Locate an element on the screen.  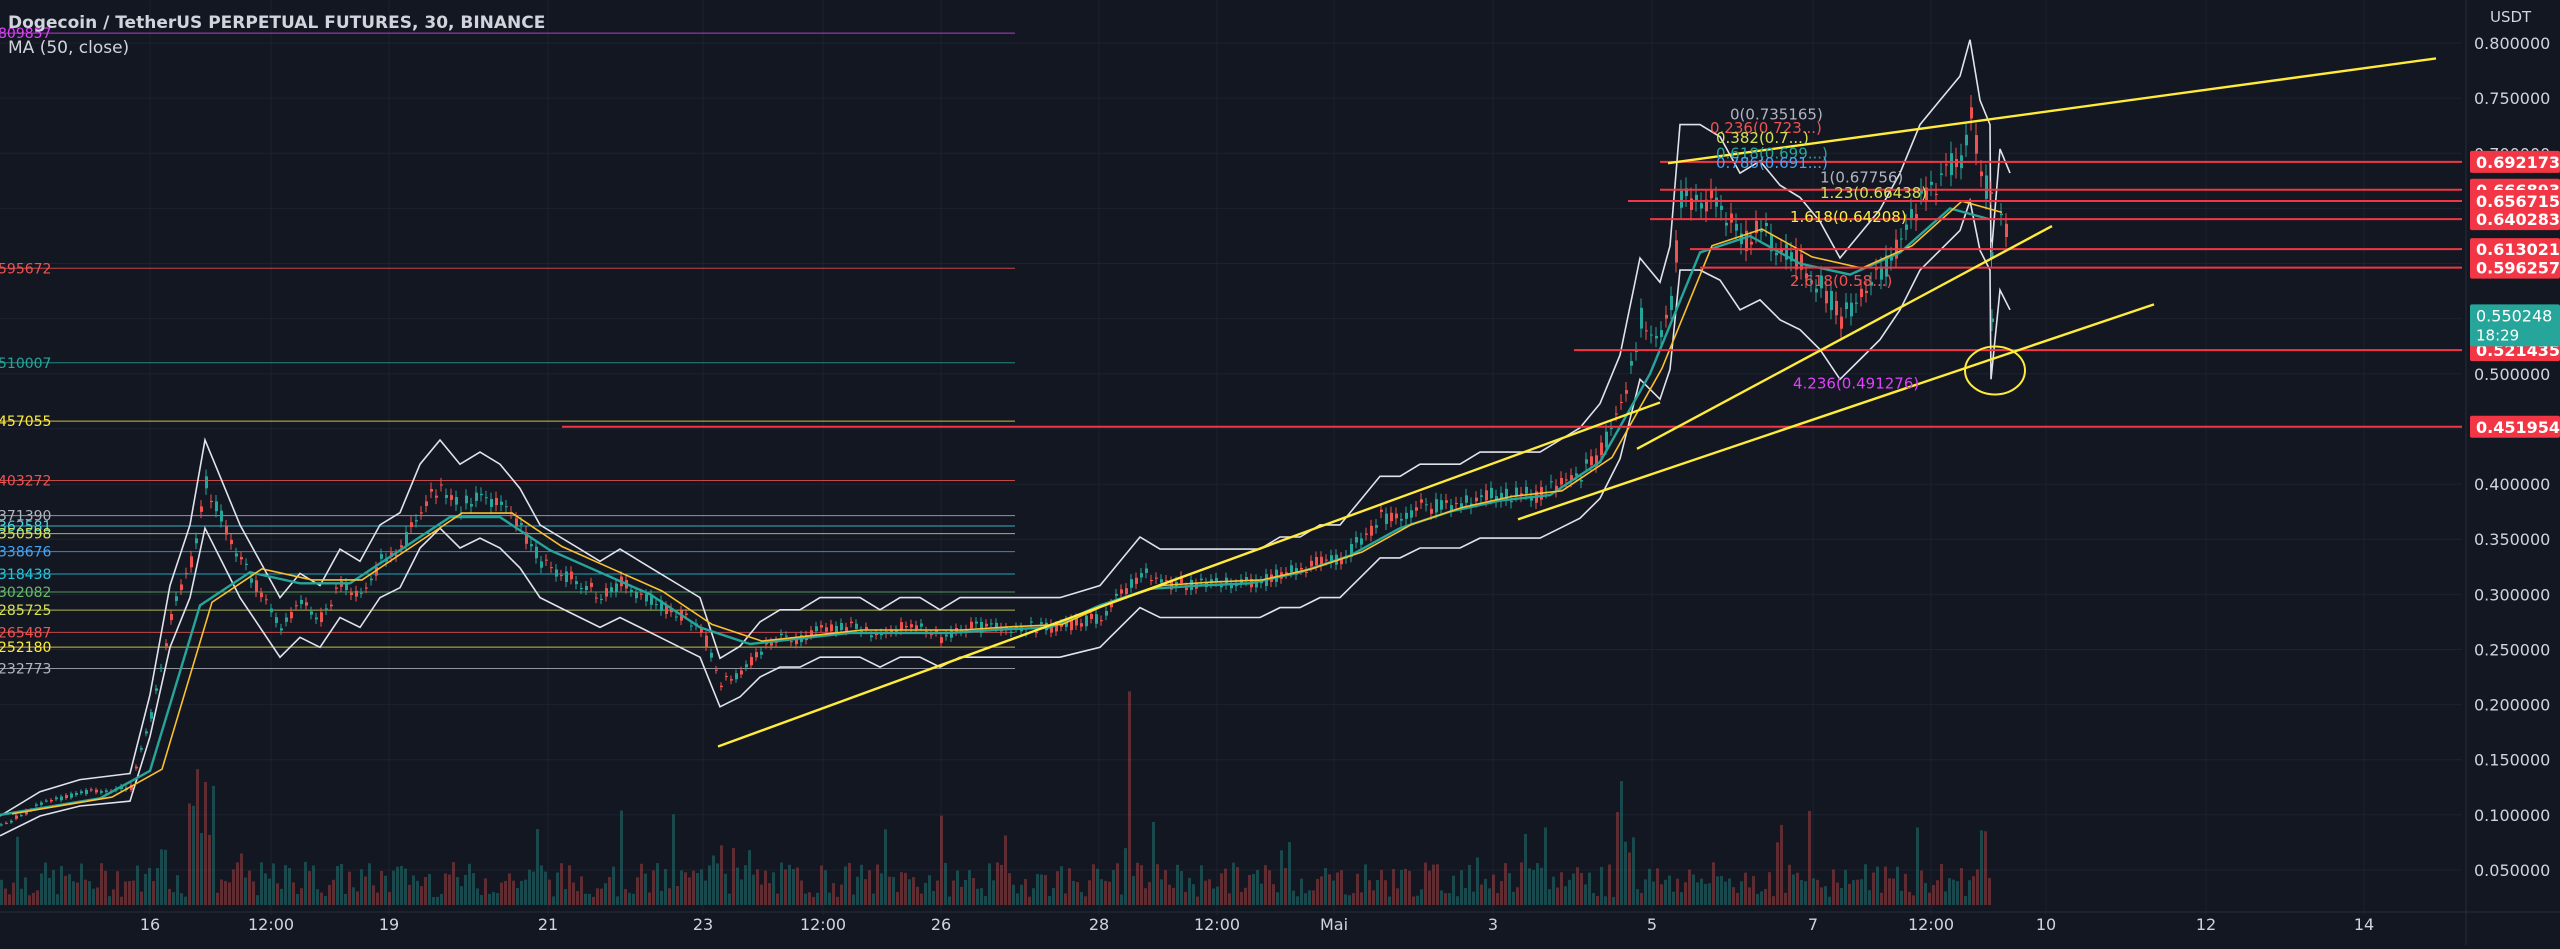
fib-level-label: 252180 is located at coordinates (25, 648).